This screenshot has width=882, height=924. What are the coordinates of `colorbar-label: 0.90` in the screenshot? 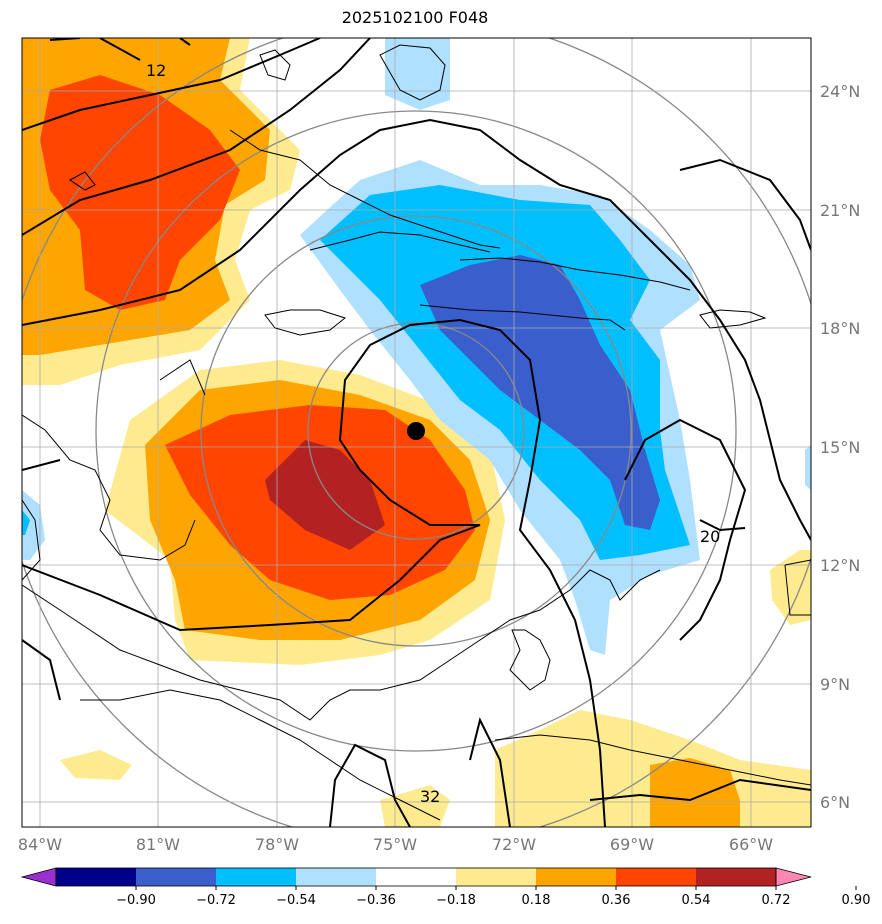 It's located at (856, 900).